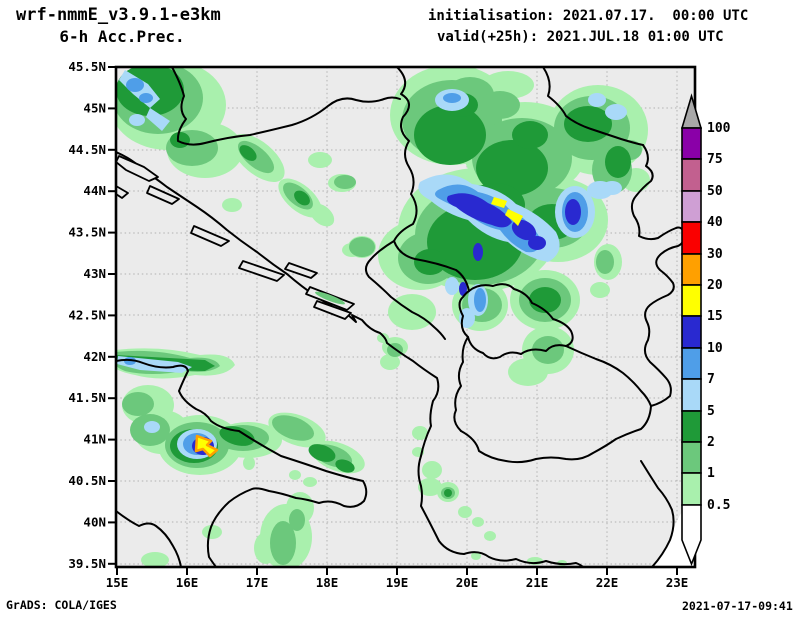 Image resolution: width=800 pixels, height=618 pixels. I want to click on y-tick-label: 45.5N, so click(87, 66).